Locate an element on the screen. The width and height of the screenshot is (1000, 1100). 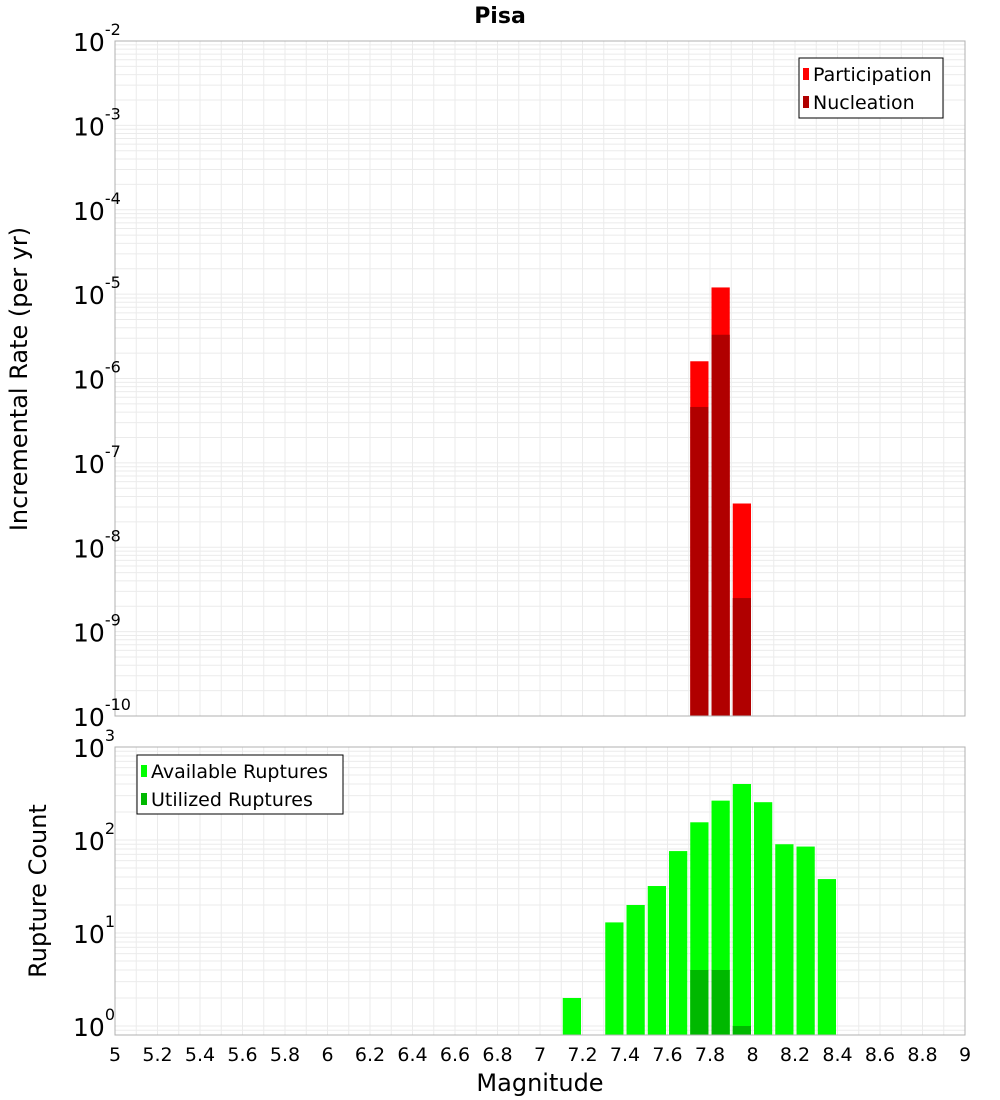
x-tick-label: 8.8 is located at coordinates (922, 1055).